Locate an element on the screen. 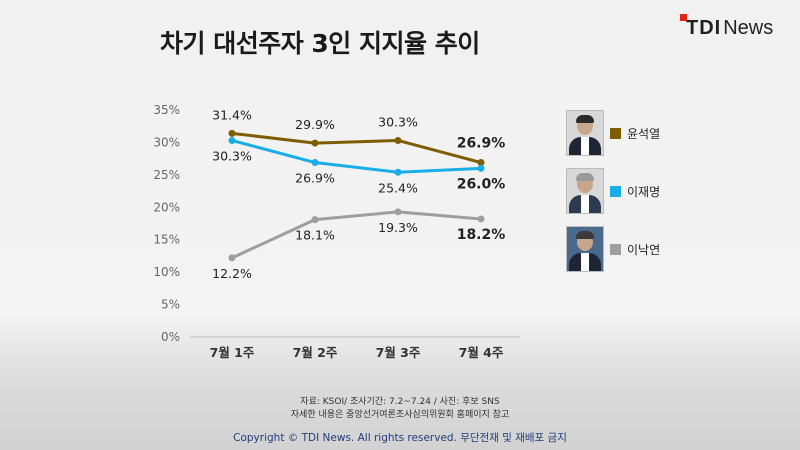  legend-item-lee-ny: 이낙연 is located at coordinates (613, 249).